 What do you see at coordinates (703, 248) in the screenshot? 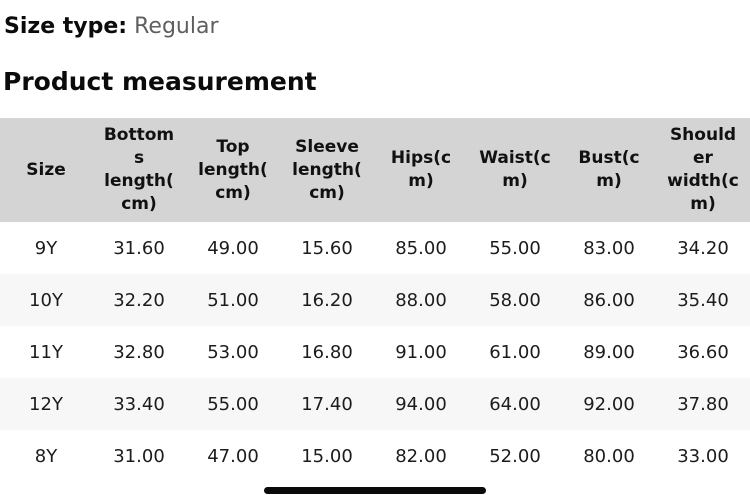
I see `table-cell: 34.20` at bounding box center [703, 248].